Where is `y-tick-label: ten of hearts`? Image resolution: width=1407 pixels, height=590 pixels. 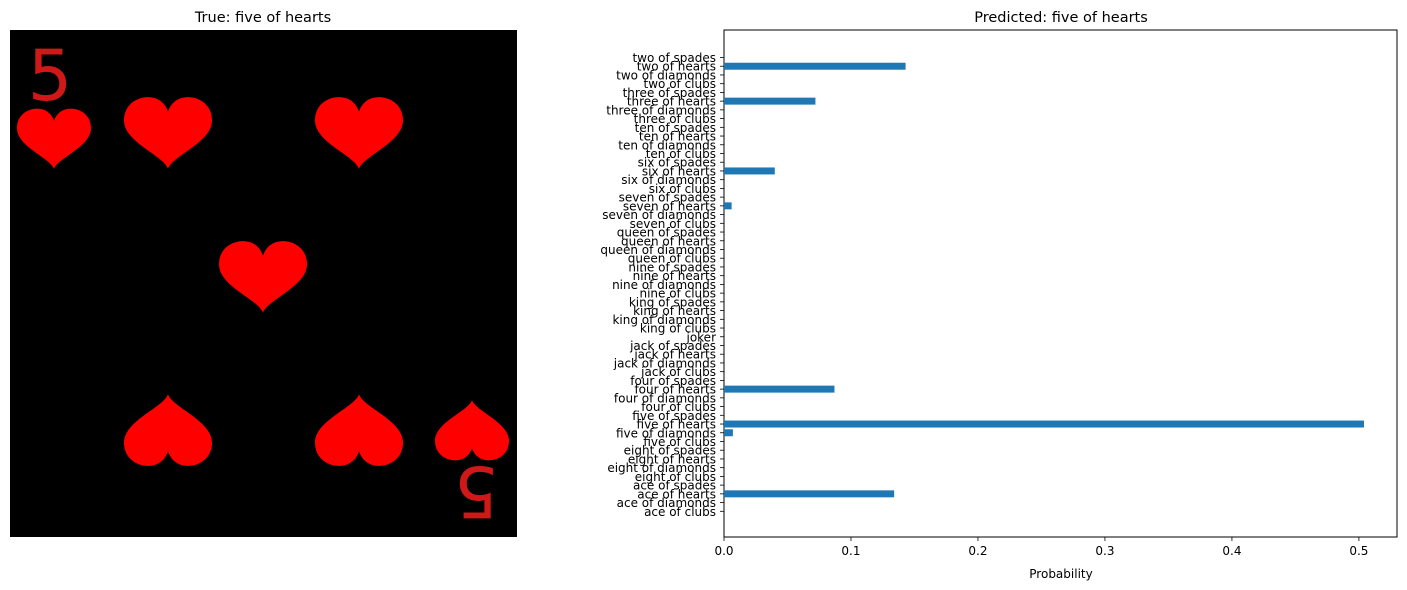
y-tick-label: ten of hearts is located at coordinates (677, 137).